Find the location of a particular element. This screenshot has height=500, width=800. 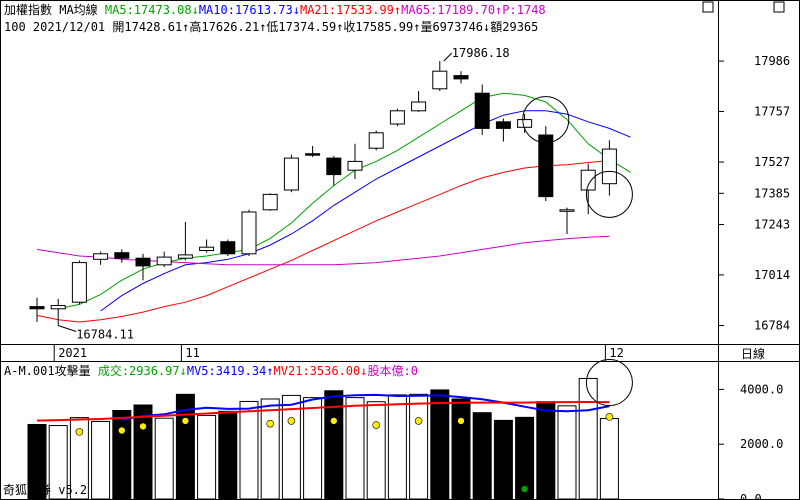

ma65-line is located at coordinates (323, 250).